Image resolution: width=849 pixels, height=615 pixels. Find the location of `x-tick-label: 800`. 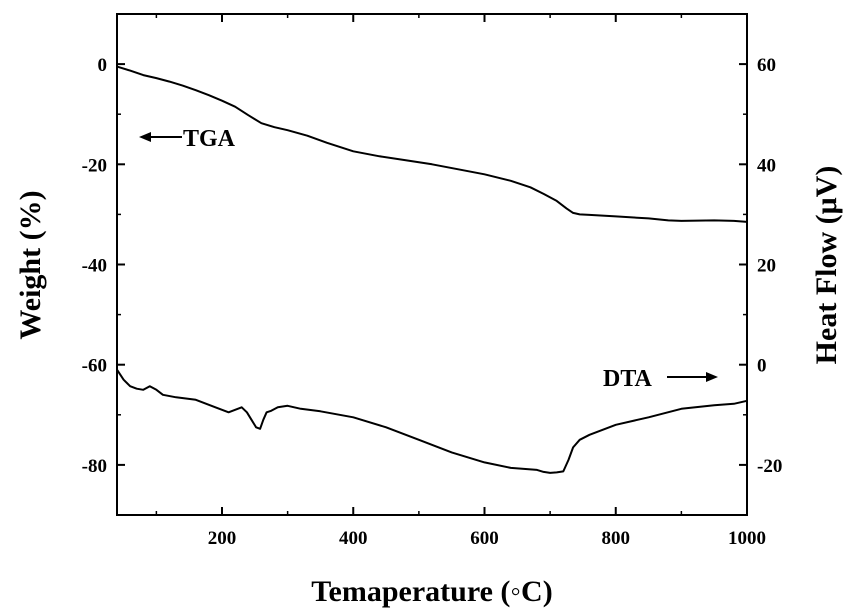

x-tick-label: 800 is located at coordinates (616, 538).